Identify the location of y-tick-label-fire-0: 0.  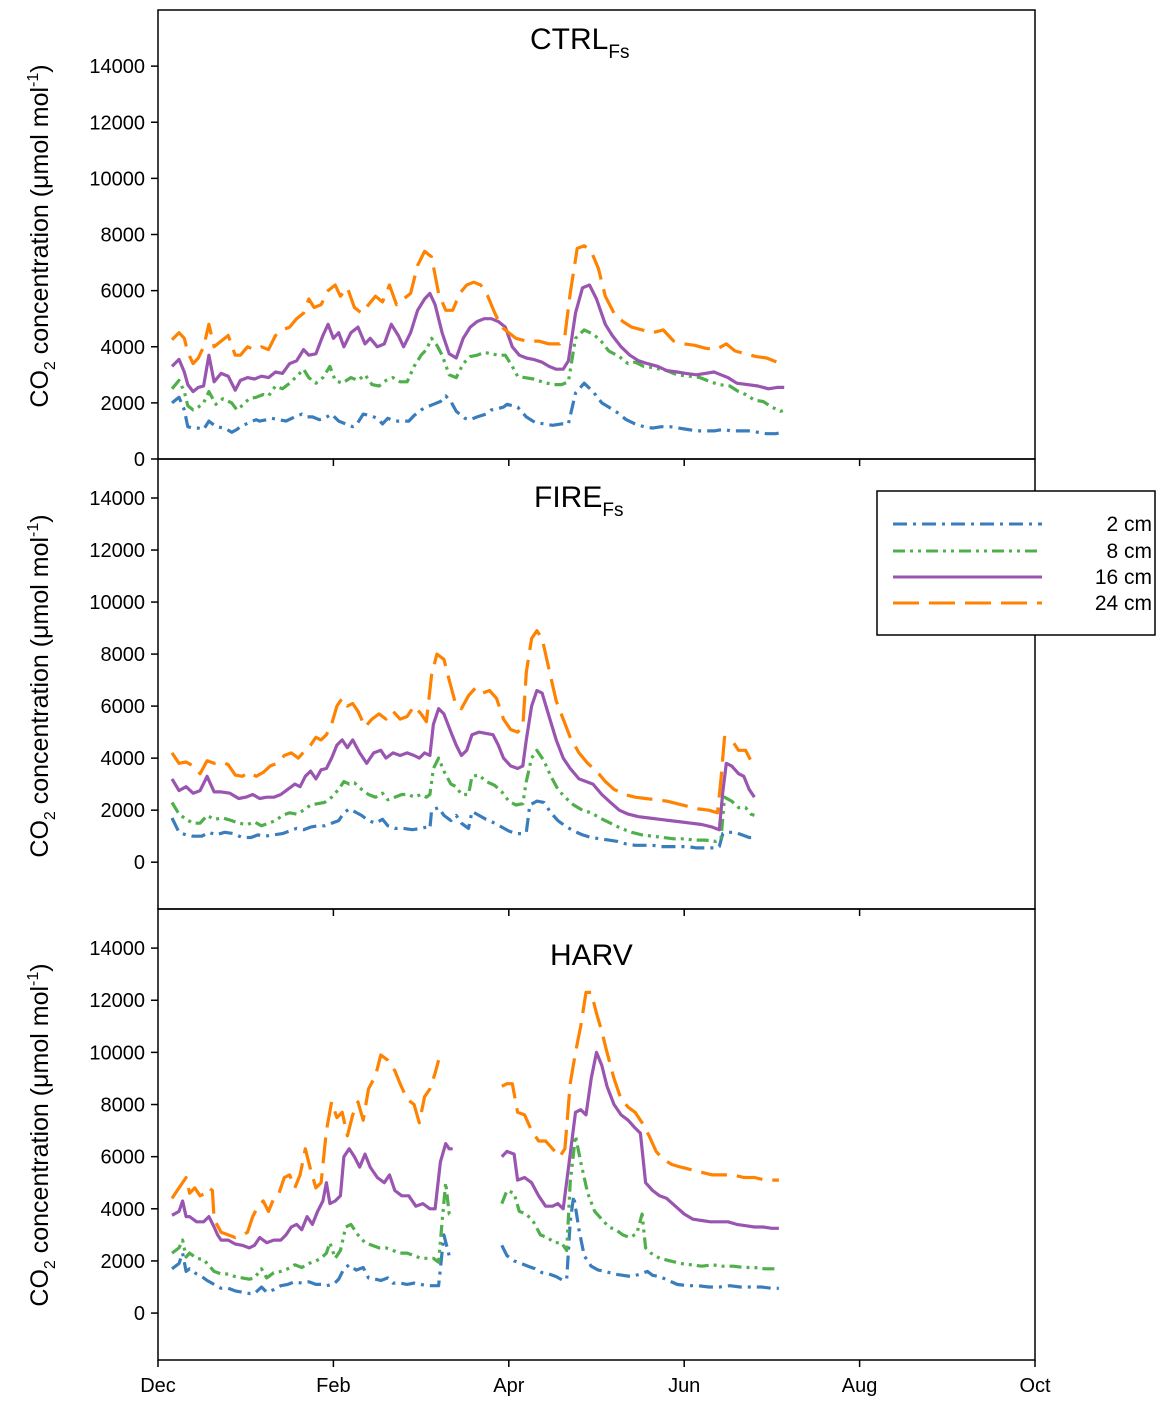
(139, 863).